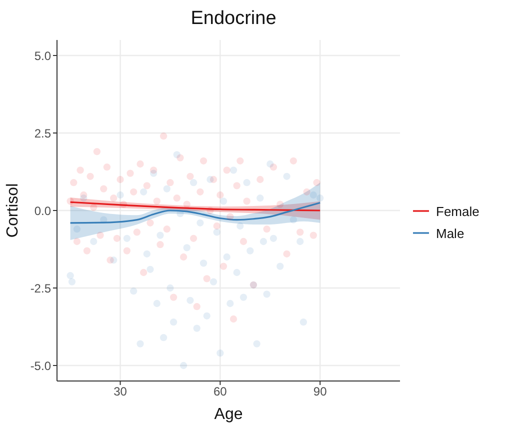  I want to click on x-tick-label: 90, so click(320, 391).